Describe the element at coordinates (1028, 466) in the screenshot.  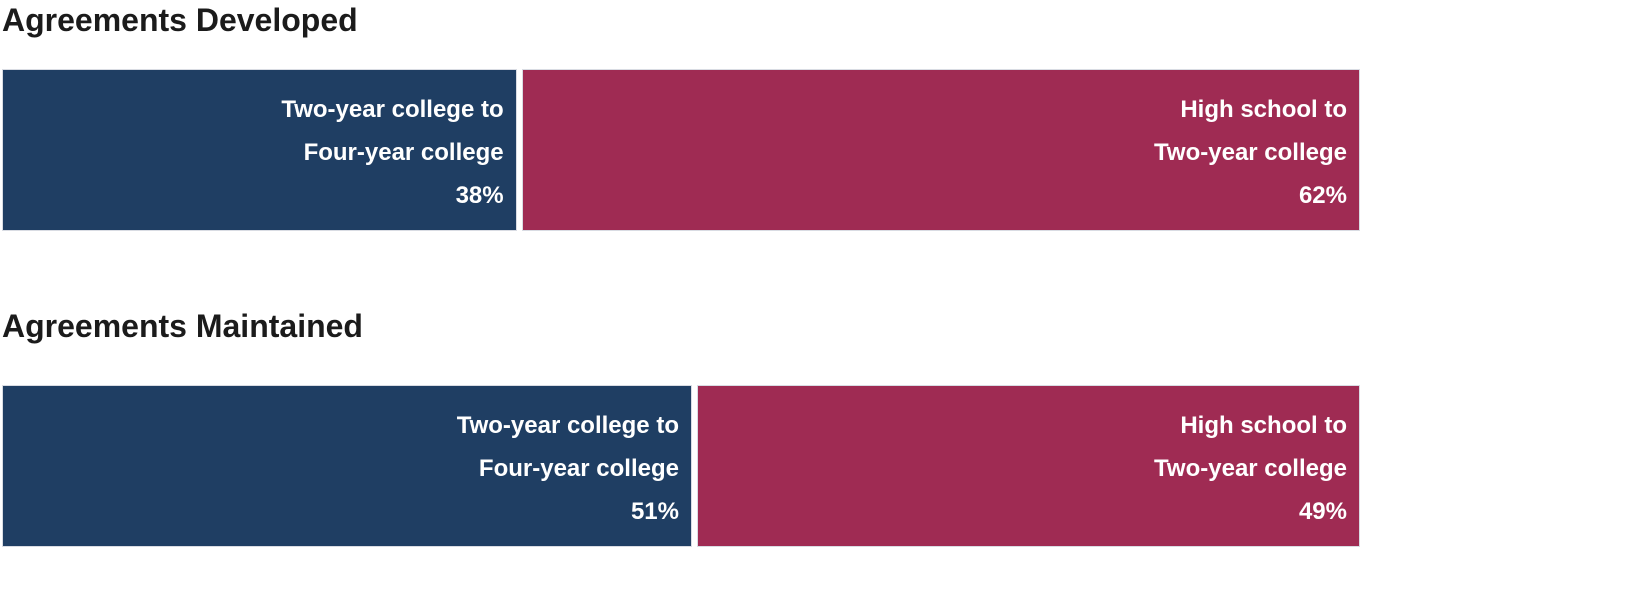
I see `bar-segment-high-school-to-two-year: High school to Two-year college 49%` at that location.